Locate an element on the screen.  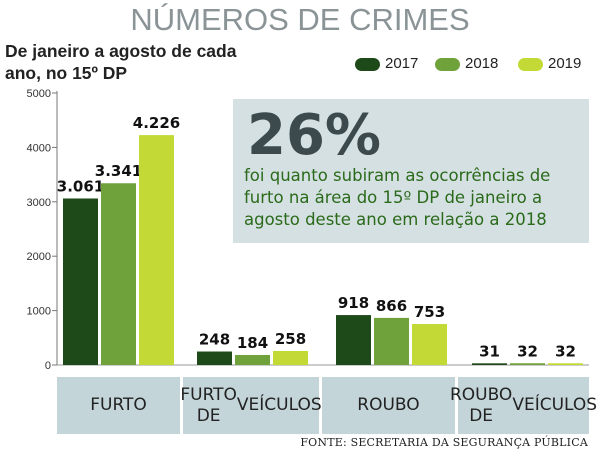
chart-title: NÚMEROS DE CRIMES is located at coordinates (300, 19).